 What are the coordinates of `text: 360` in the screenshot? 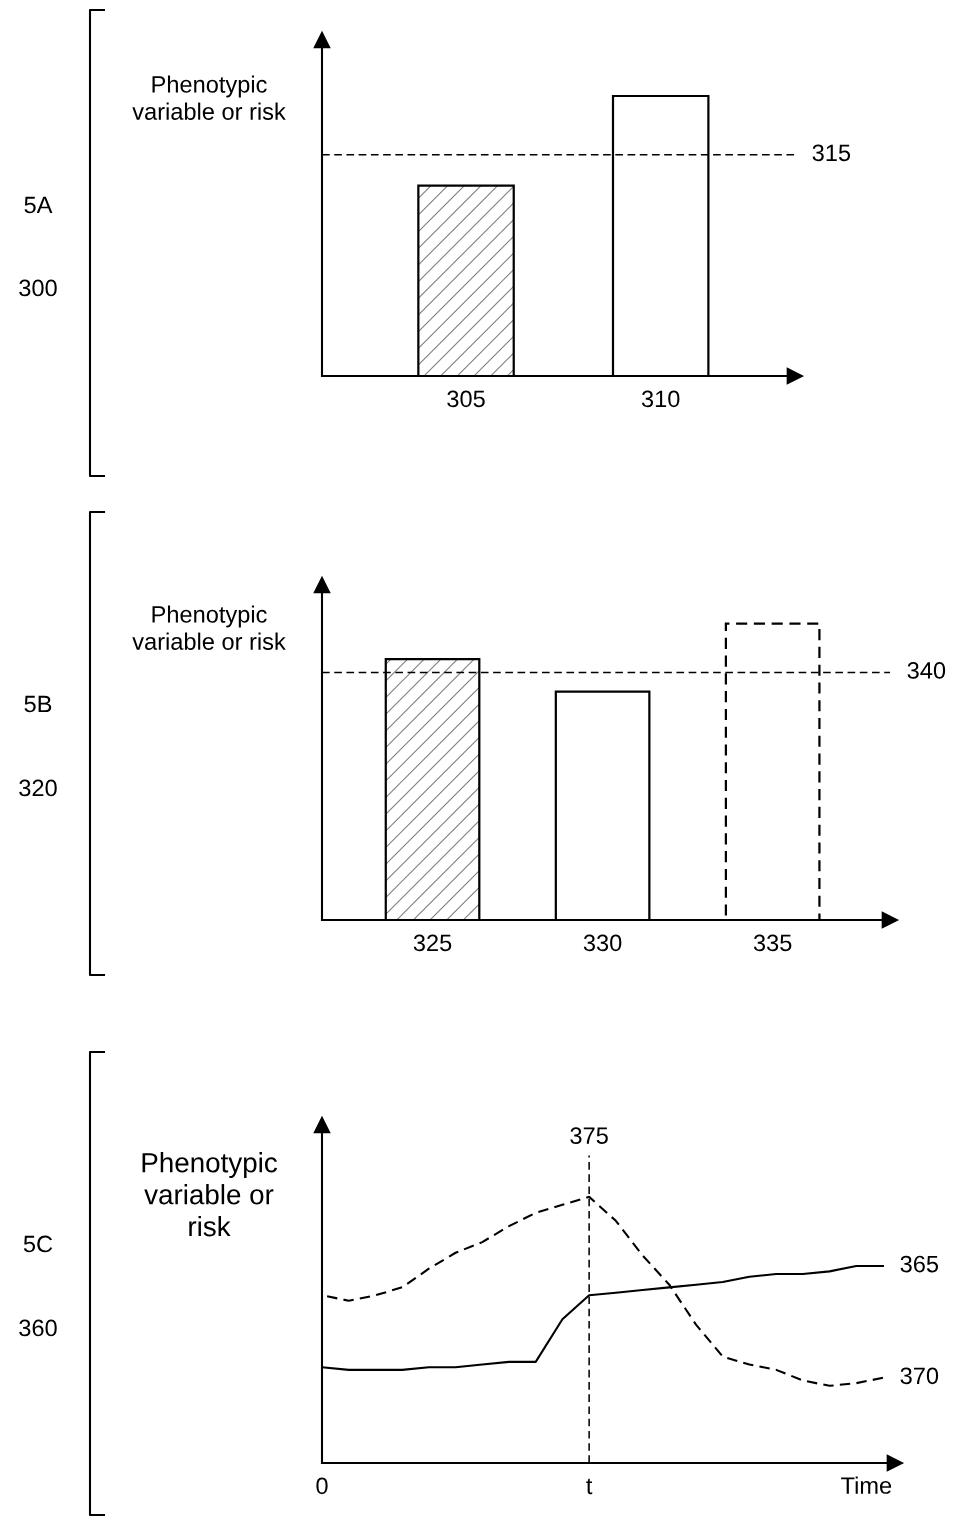 It's located at (38, 1328).